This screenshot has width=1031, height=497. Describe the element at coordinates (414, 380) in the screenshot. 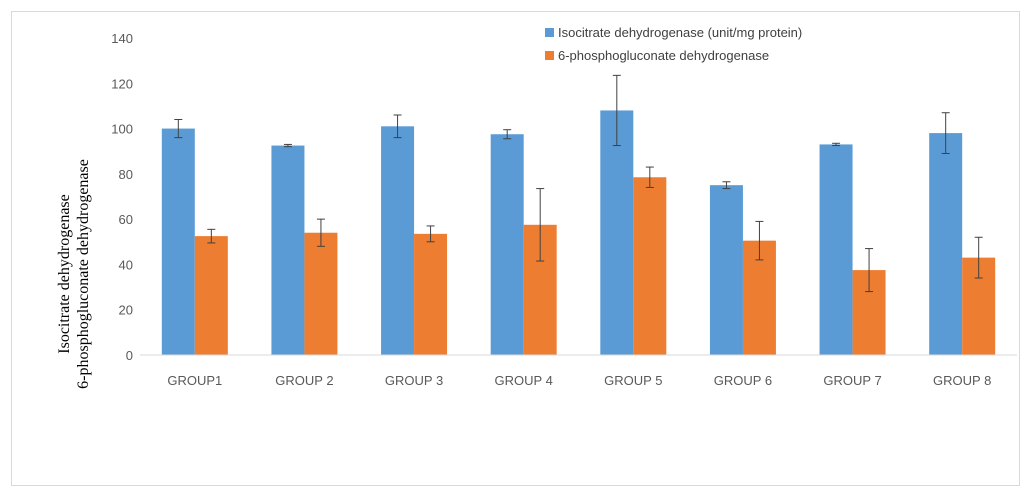

I see `x-tick-label-group3: GROUP 3` at that location.